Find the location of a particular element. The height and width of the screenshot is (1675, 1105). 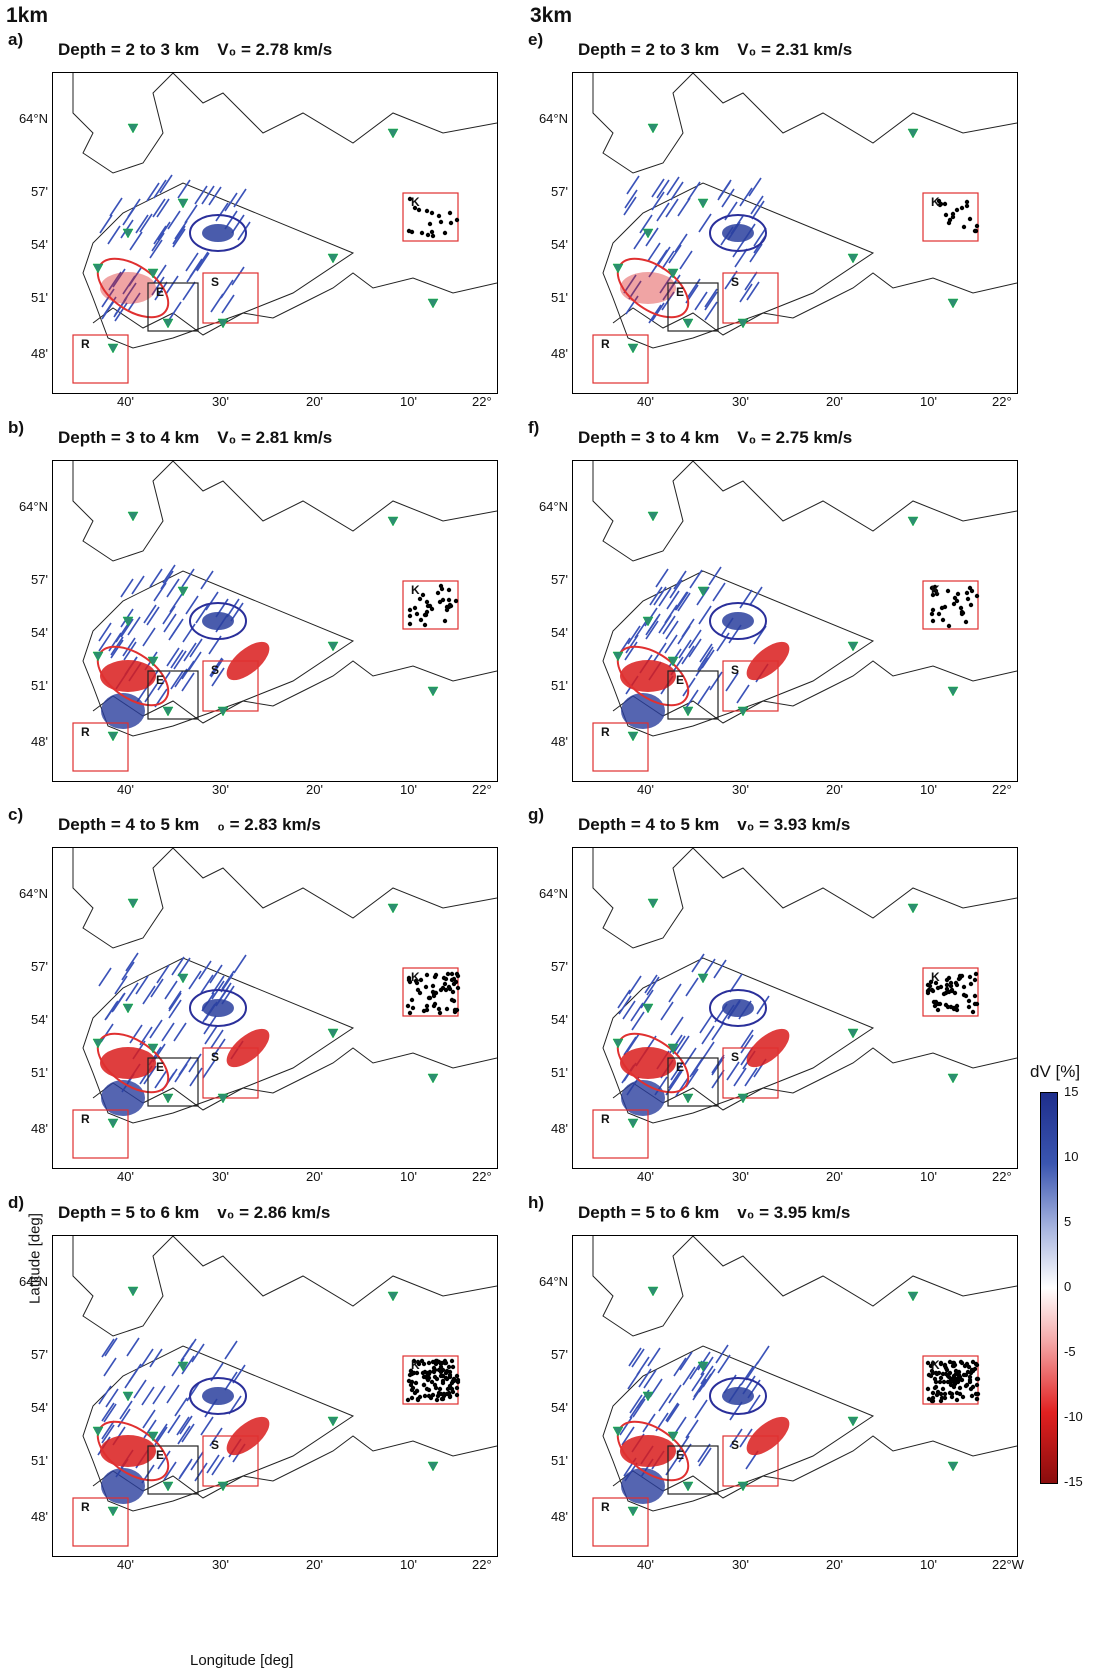

longitude-tick-label: 40' is located at coordinates (125, 789).